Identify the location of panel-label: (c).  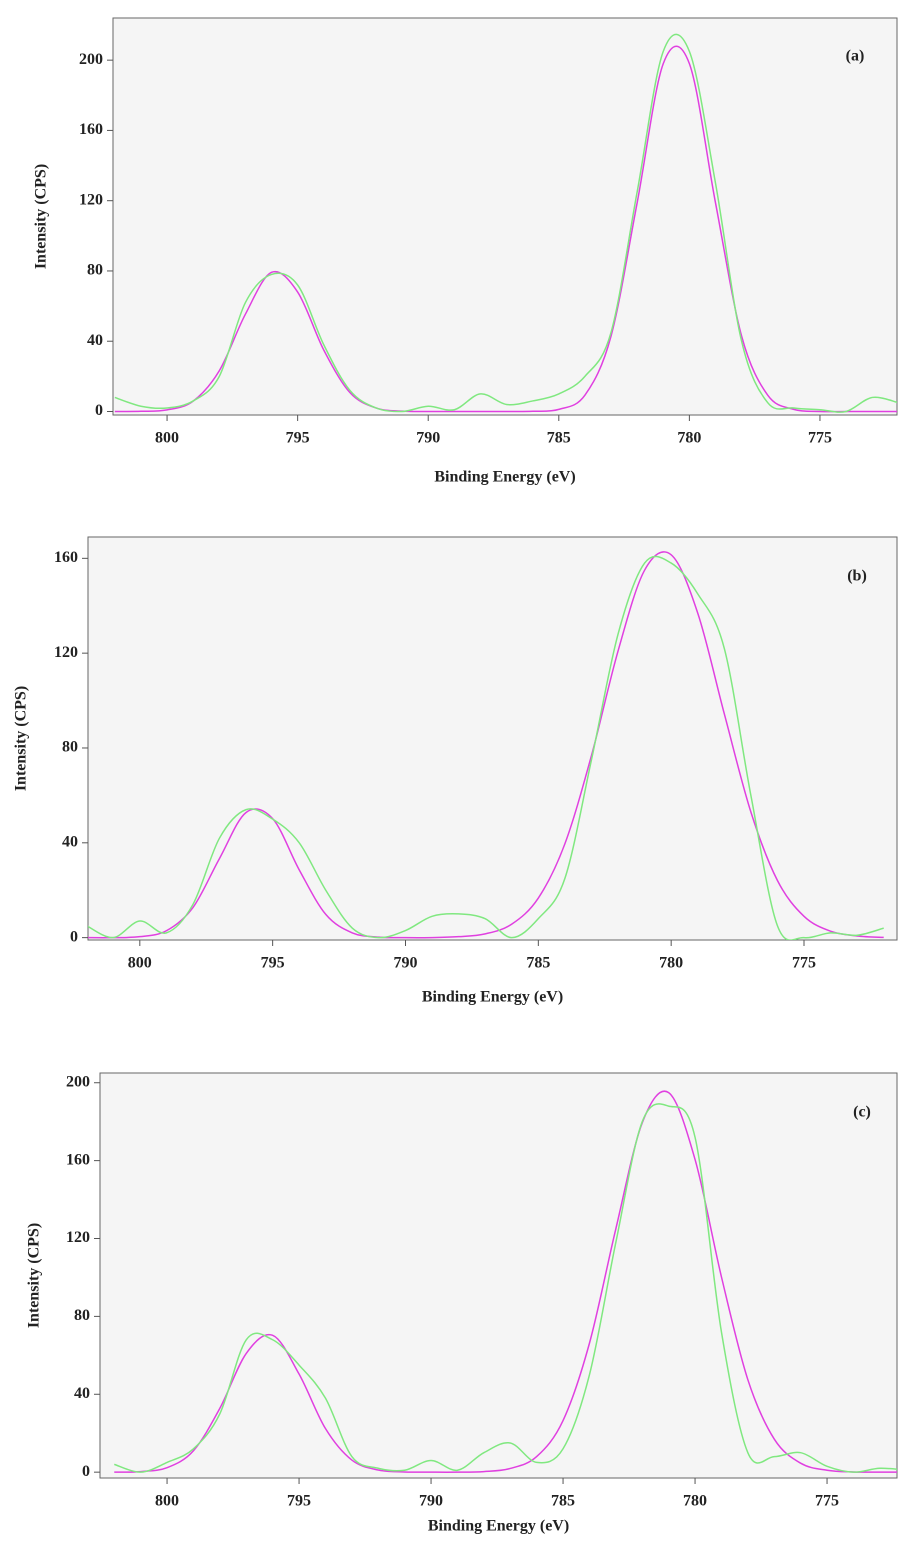
(862, 1112).